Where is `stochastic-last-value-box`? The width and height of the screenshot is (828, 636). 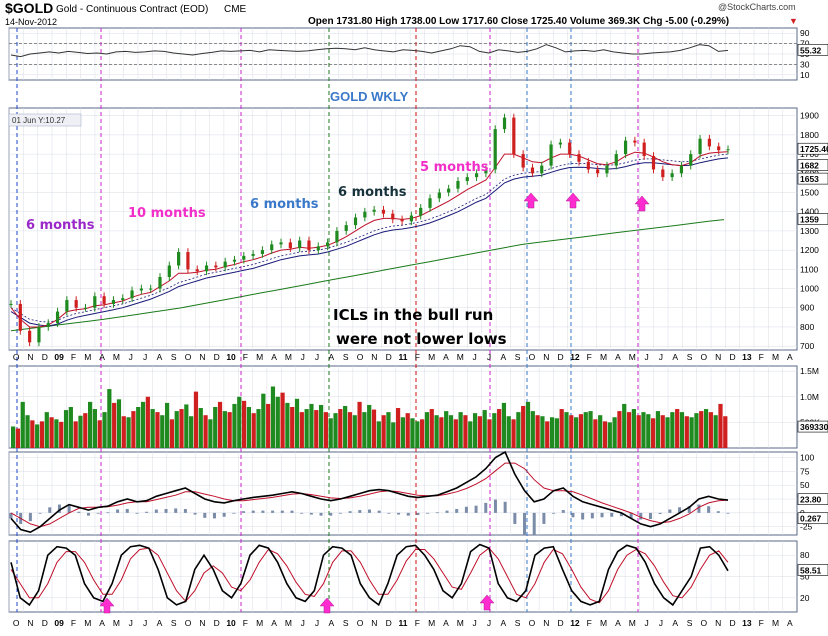 stochastic-last-value-box is located at coordinates (812, 570).